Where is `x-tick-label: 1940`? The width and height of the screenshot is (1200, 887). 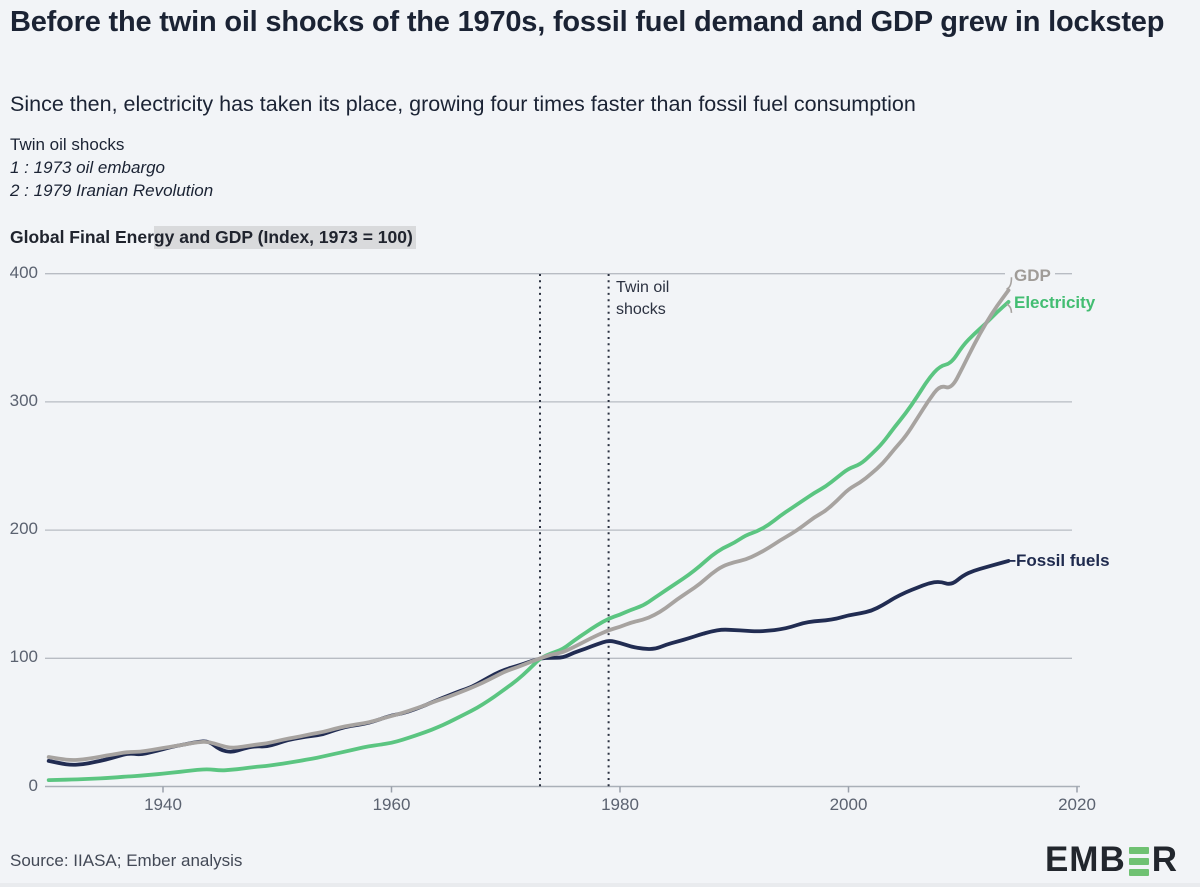 x-tick-label: 1940 is located at coordinates (163, 804).